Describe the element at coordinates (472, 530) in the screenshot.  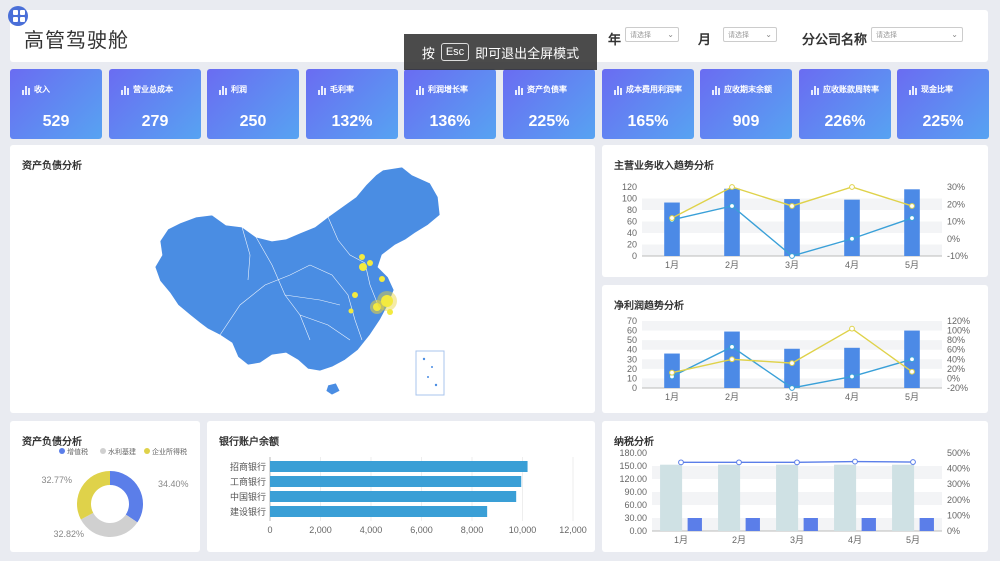
I see `x-tick-label: 8,000` at that location.